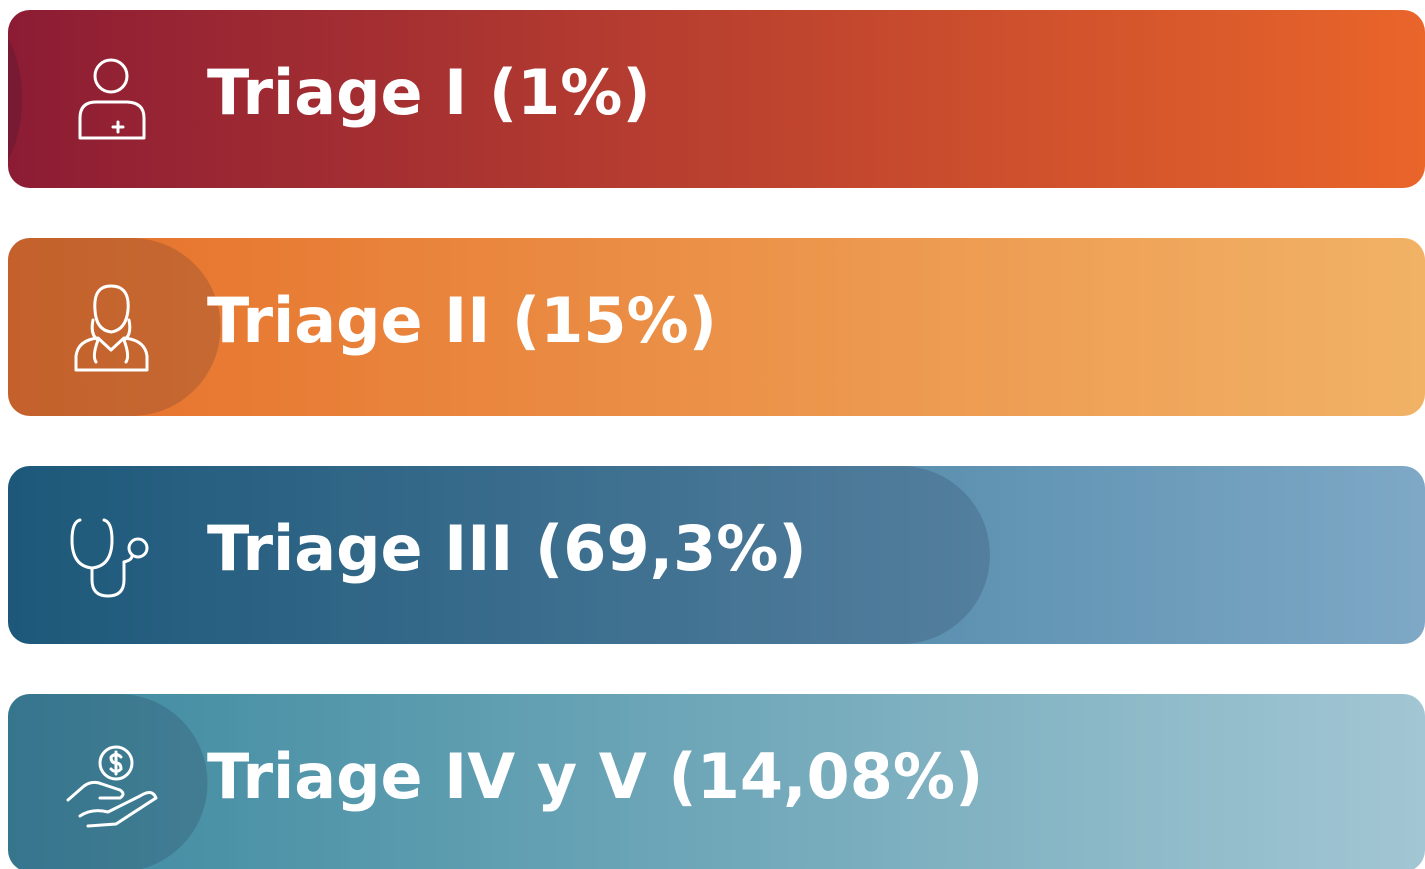 Image resolution: width=1425 pixels, height=869 pixels. I want to click on icon-stethoscope, so click(109, 558).